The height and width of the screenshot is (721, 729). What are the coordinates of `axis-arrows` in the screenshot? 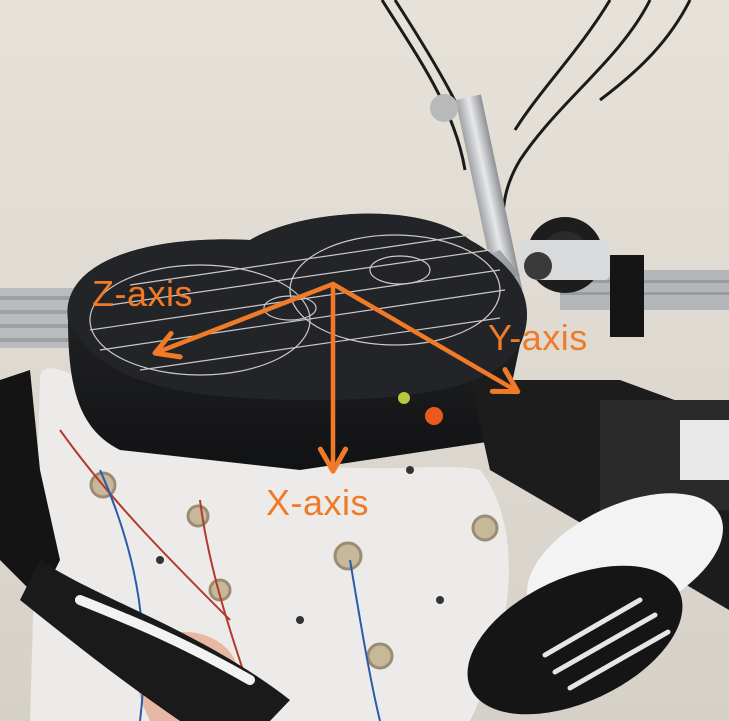 It's located at (336, 377).